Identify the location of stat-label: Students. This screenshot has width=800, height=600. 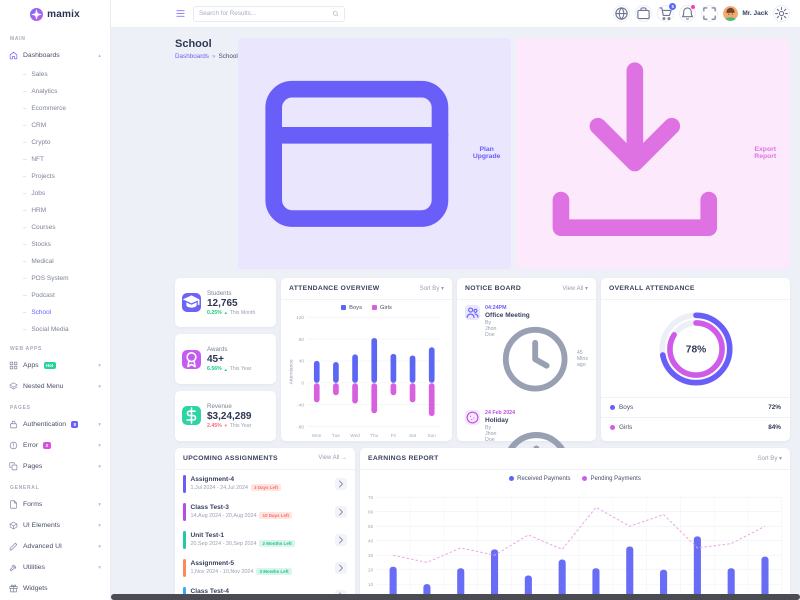
(219, 293).